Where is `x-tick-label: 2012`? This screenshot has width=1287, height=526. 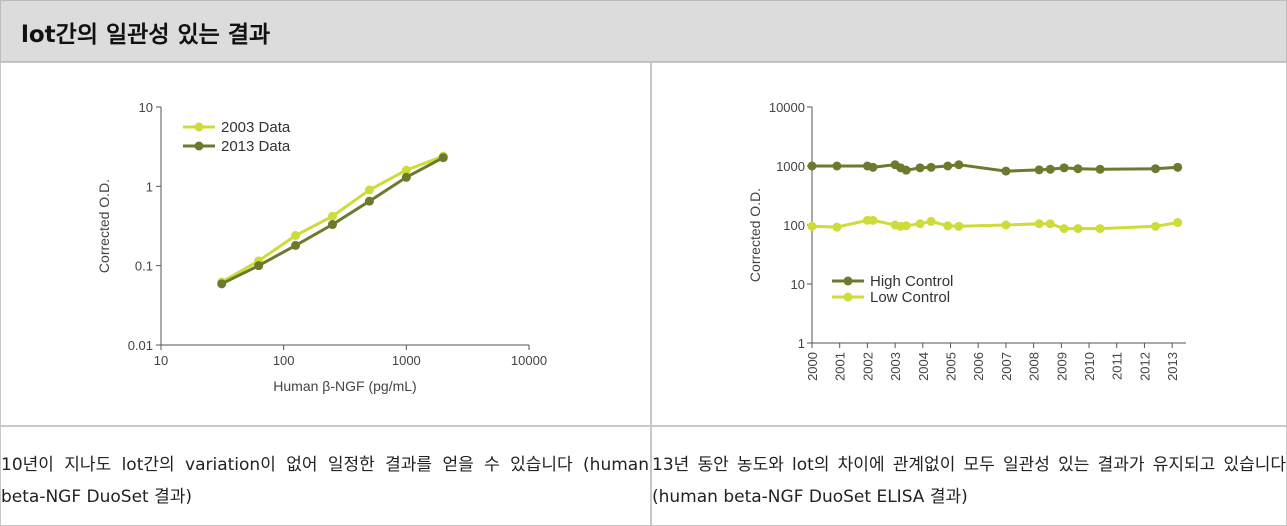 x-tick-label: 2012 is located at coordinates (1144, 366).